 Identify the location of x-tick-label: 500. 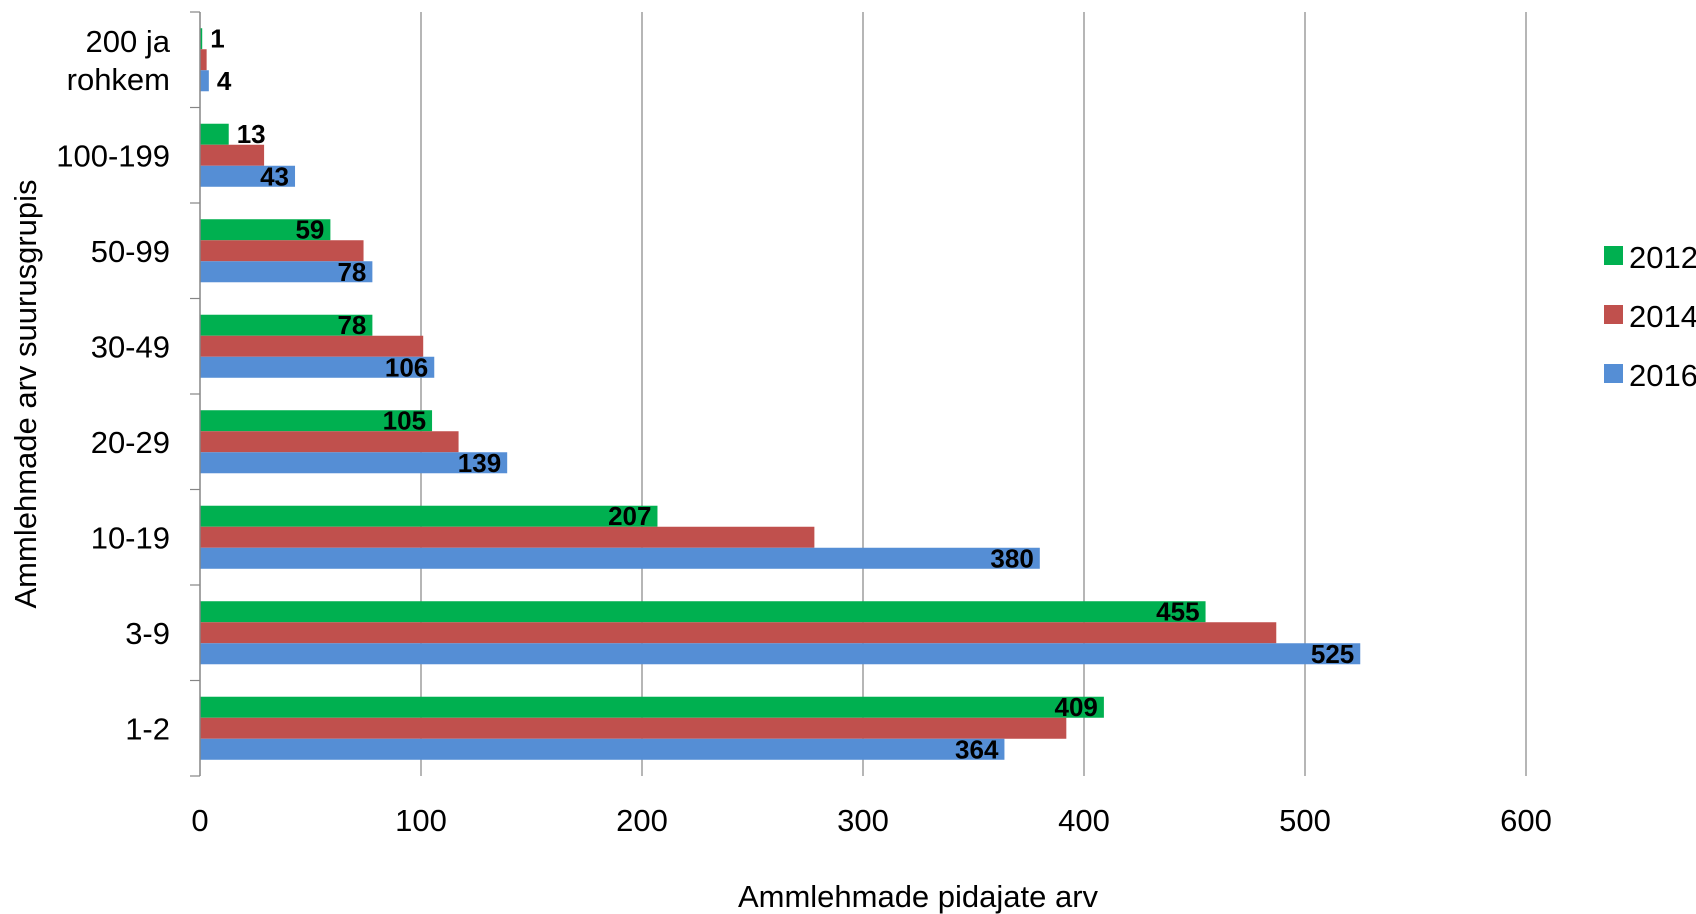
(1305, 820).